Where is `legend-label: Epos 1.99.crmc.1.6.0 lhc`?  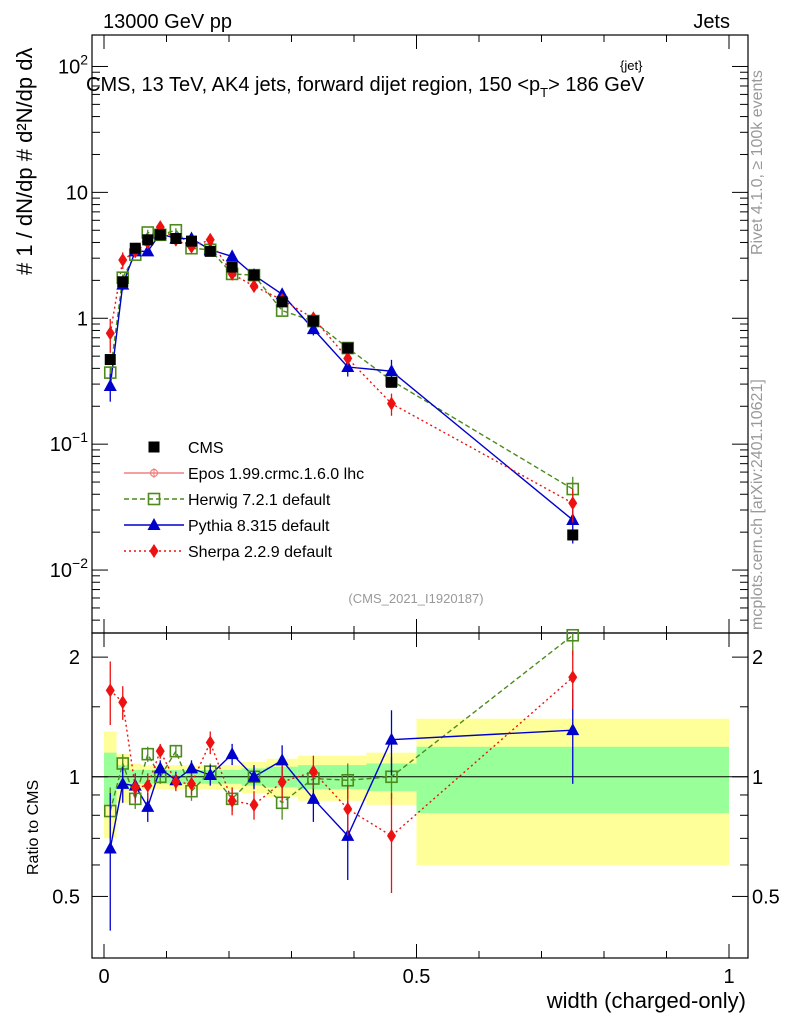
legend-label: Epos 1.99.crmc.1.6.0 lhc is located at coordinates (276, 474).